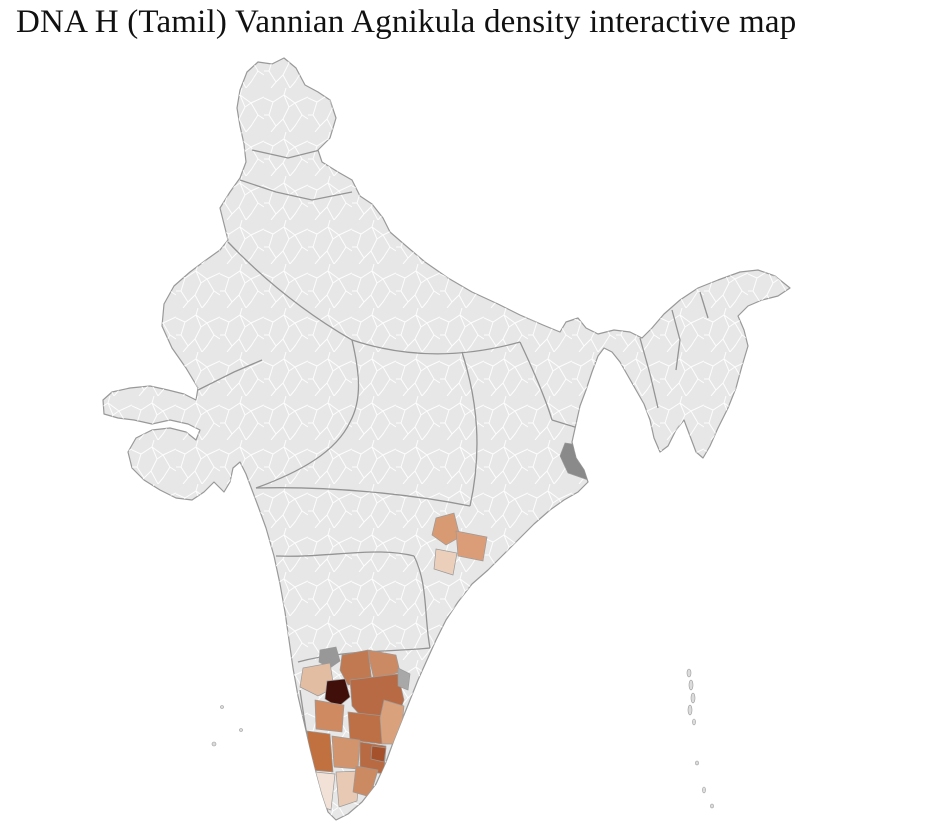 This screenshot has height=835, width=933. I want to click on district-chennai-gray, so click(404, 679).